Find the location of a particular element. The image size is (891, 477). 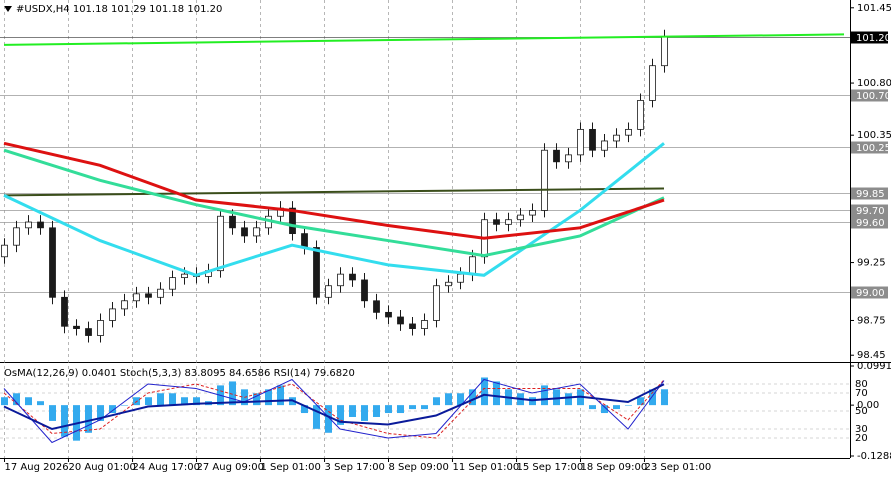

y-tick-label: 0.00 is located at coordinates (868, 405).